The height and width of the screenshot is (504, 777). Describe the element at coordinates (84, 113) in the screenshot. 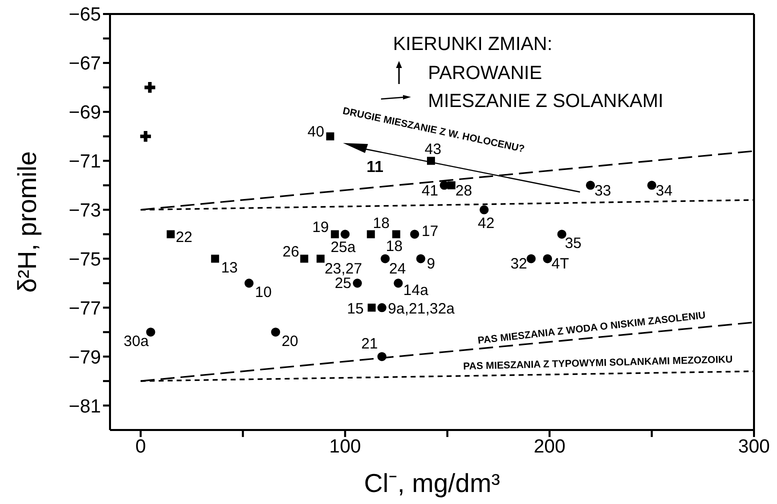

I see `y-tick-label: −69` at that location.